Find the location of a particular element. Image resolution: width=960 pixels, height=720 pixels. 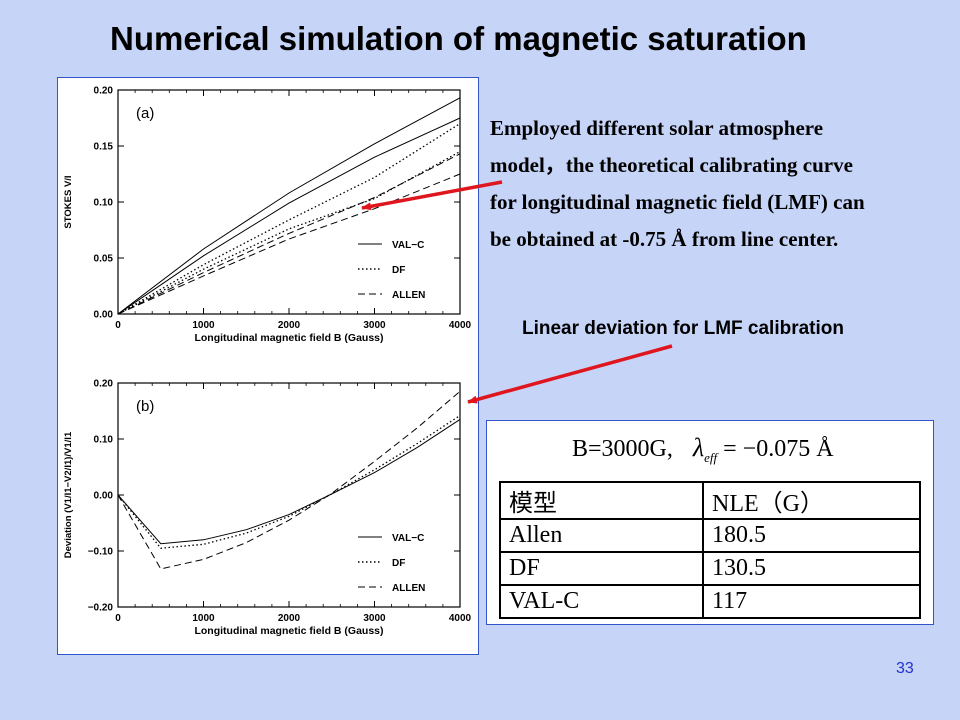

description-line-1: Employed different solar atmosphere is located at coordinates (657, 128).